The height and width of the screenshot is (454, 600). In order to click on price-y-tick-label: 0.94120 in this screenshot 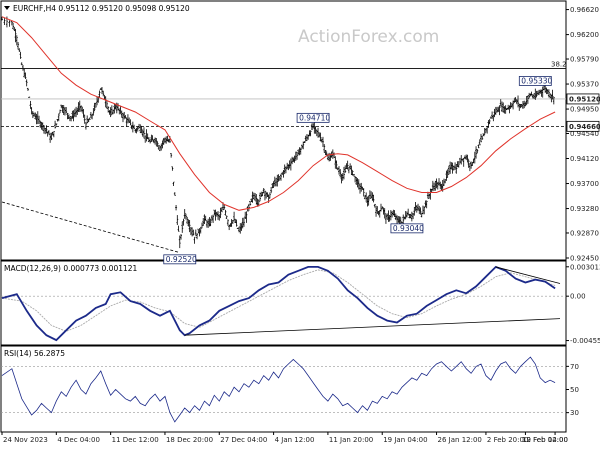, I will do `click(584, 159)`.